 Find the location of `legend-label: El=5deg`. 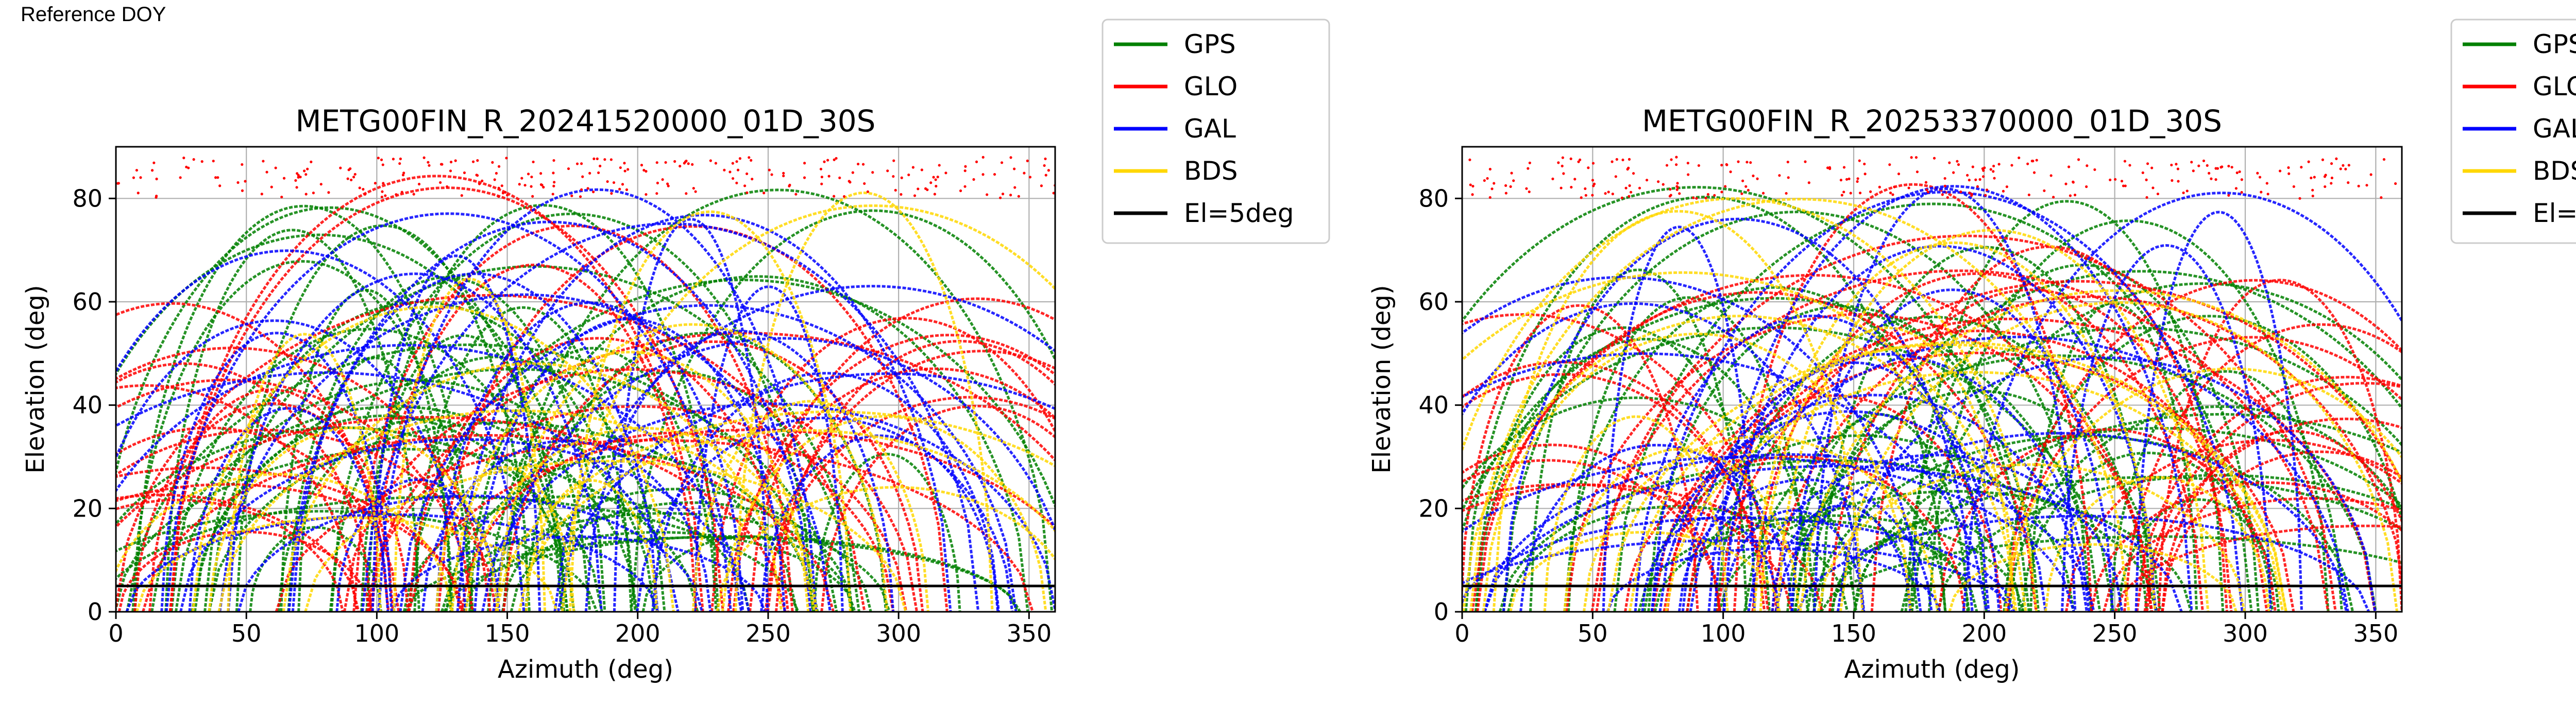

legend-label: El=5deg is located at coordinates (2555, 213).